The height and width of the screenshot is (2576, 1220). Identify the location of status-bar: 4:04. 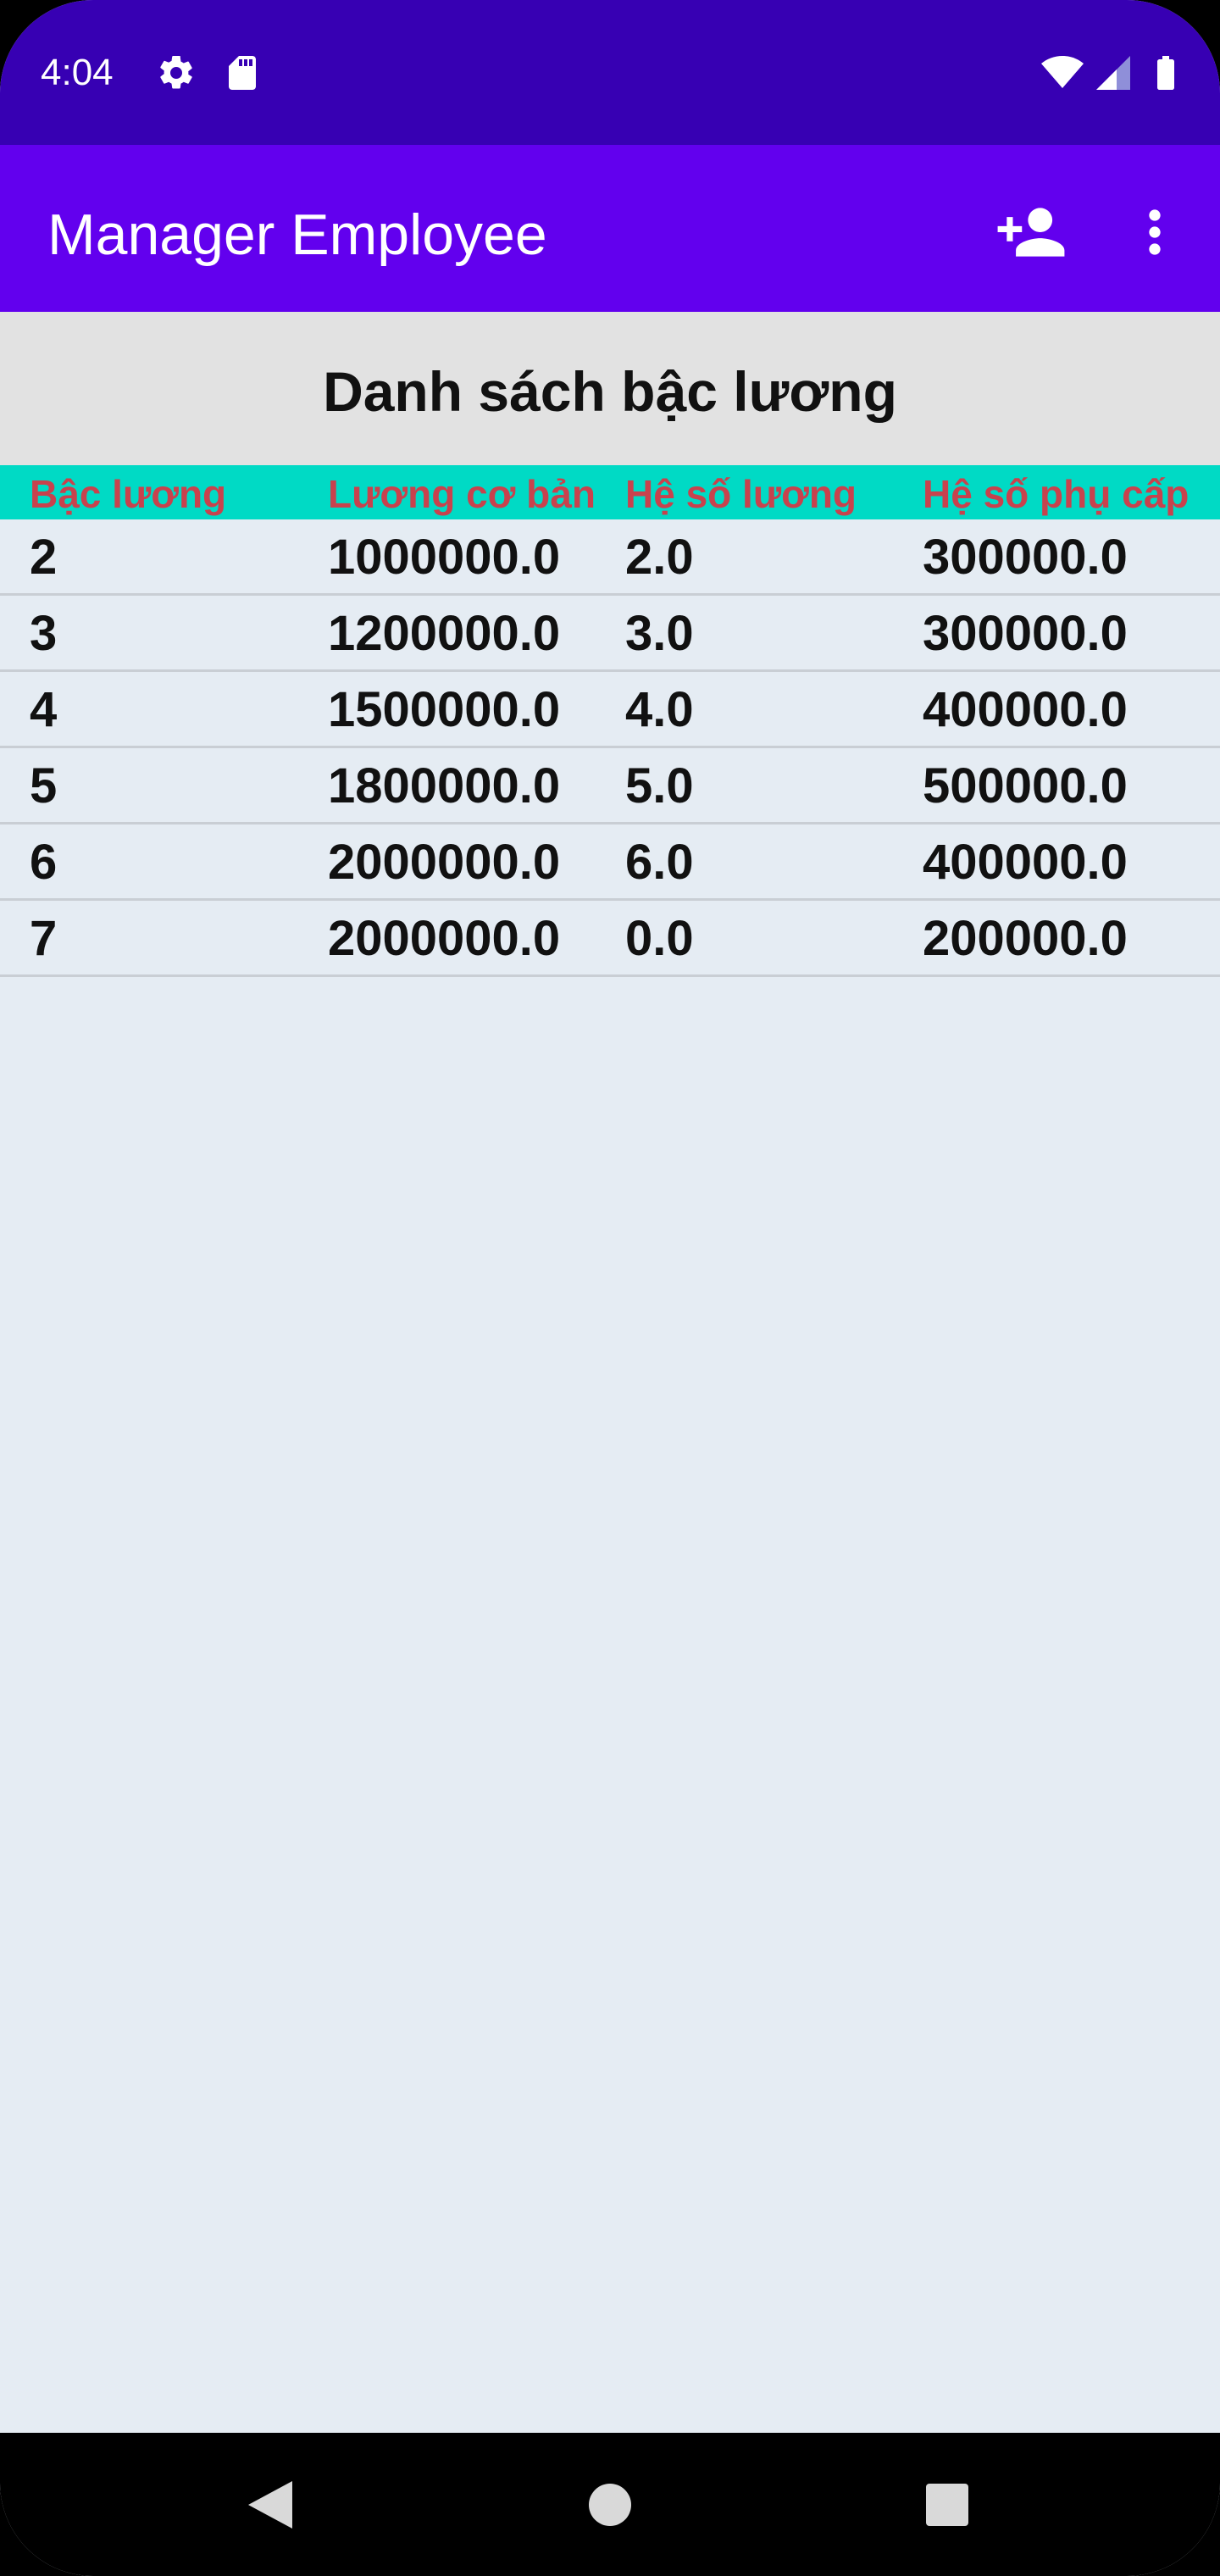
(610, 72).